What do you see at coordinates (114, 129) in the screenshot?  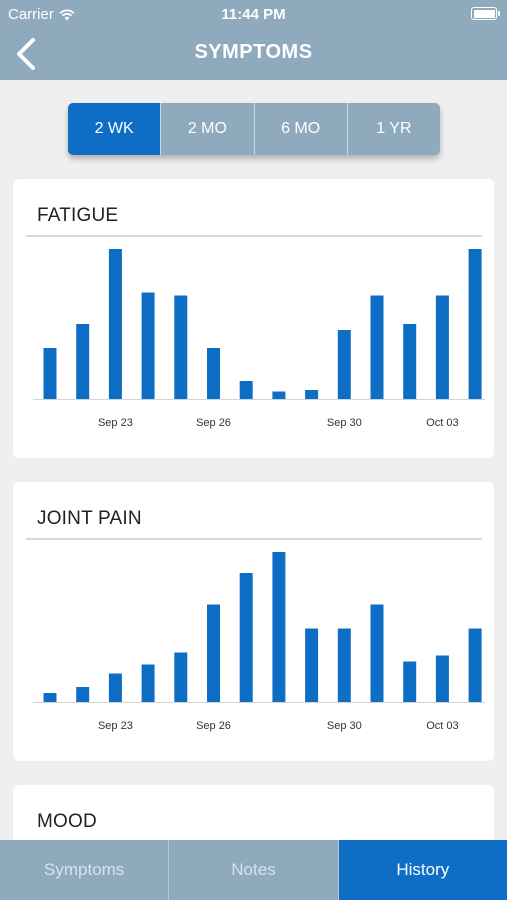 I see `range-2wk-button: 2 WK` at bounding box center [114, 129].